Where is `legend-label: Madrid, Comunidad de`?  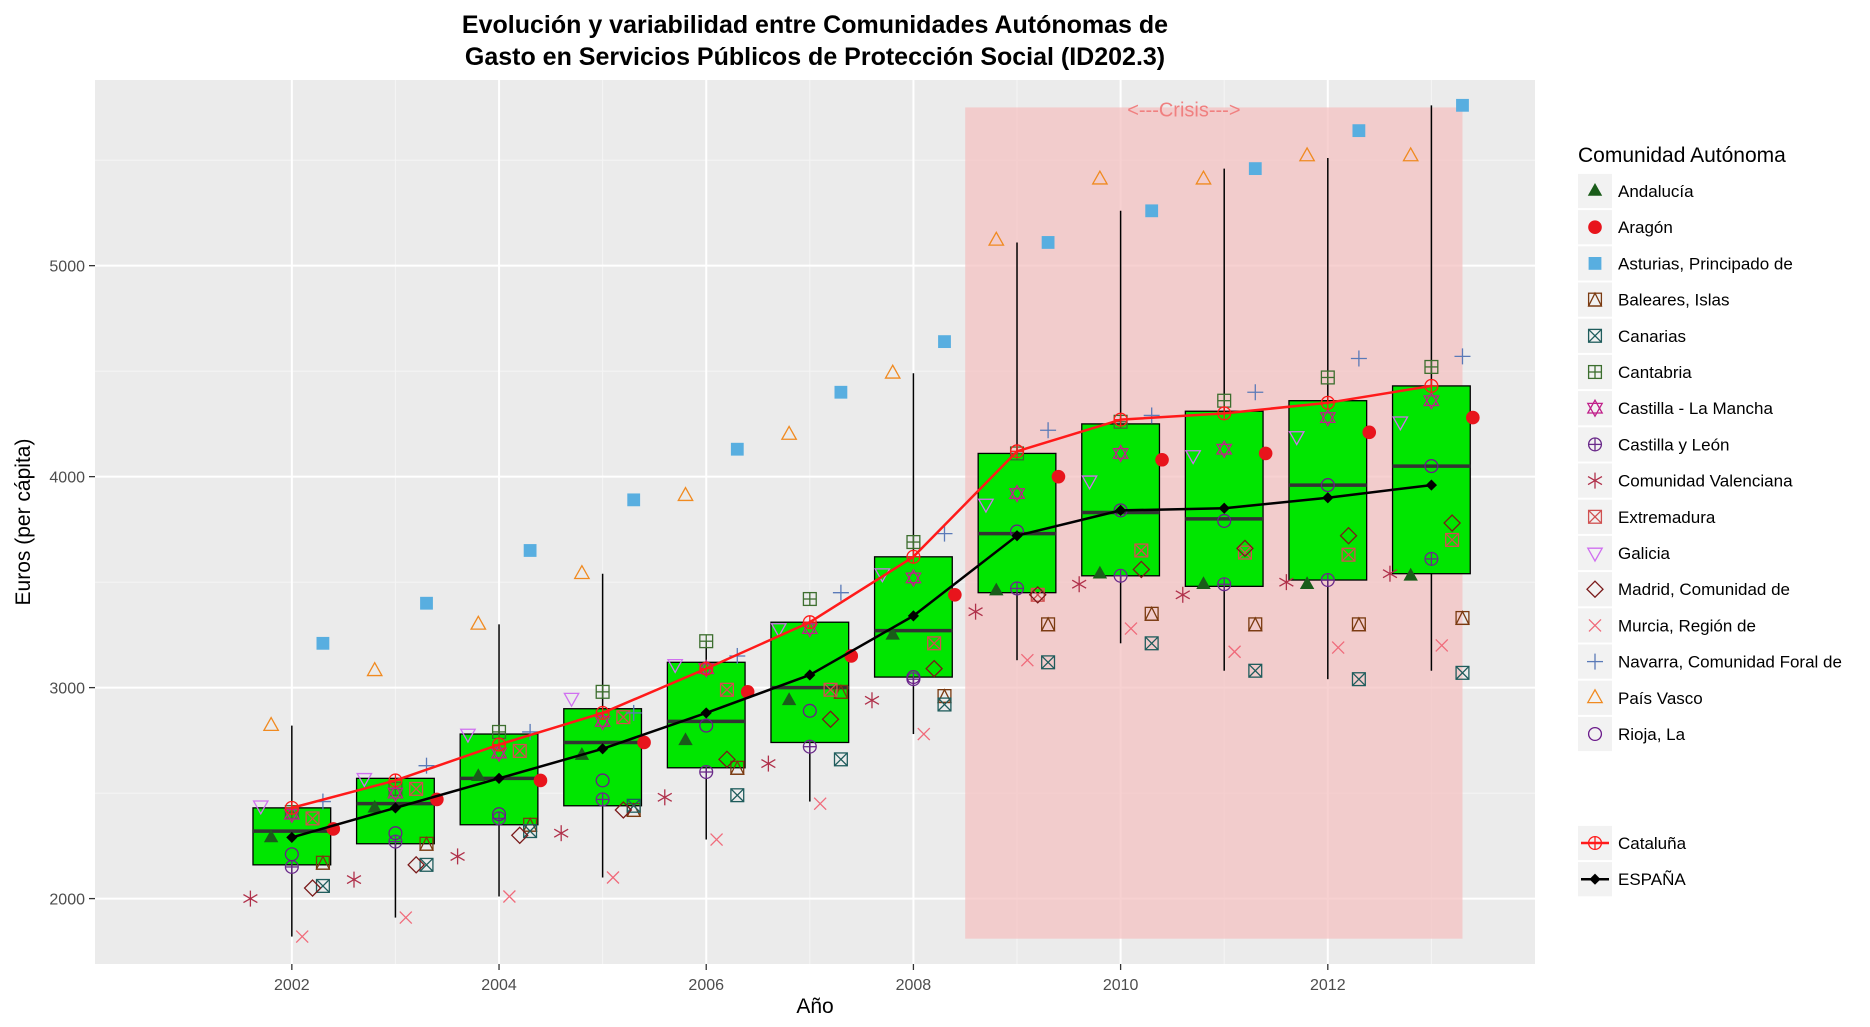
legend-label: Madrid, Comunidad de is located at coordinates (1704, 589).